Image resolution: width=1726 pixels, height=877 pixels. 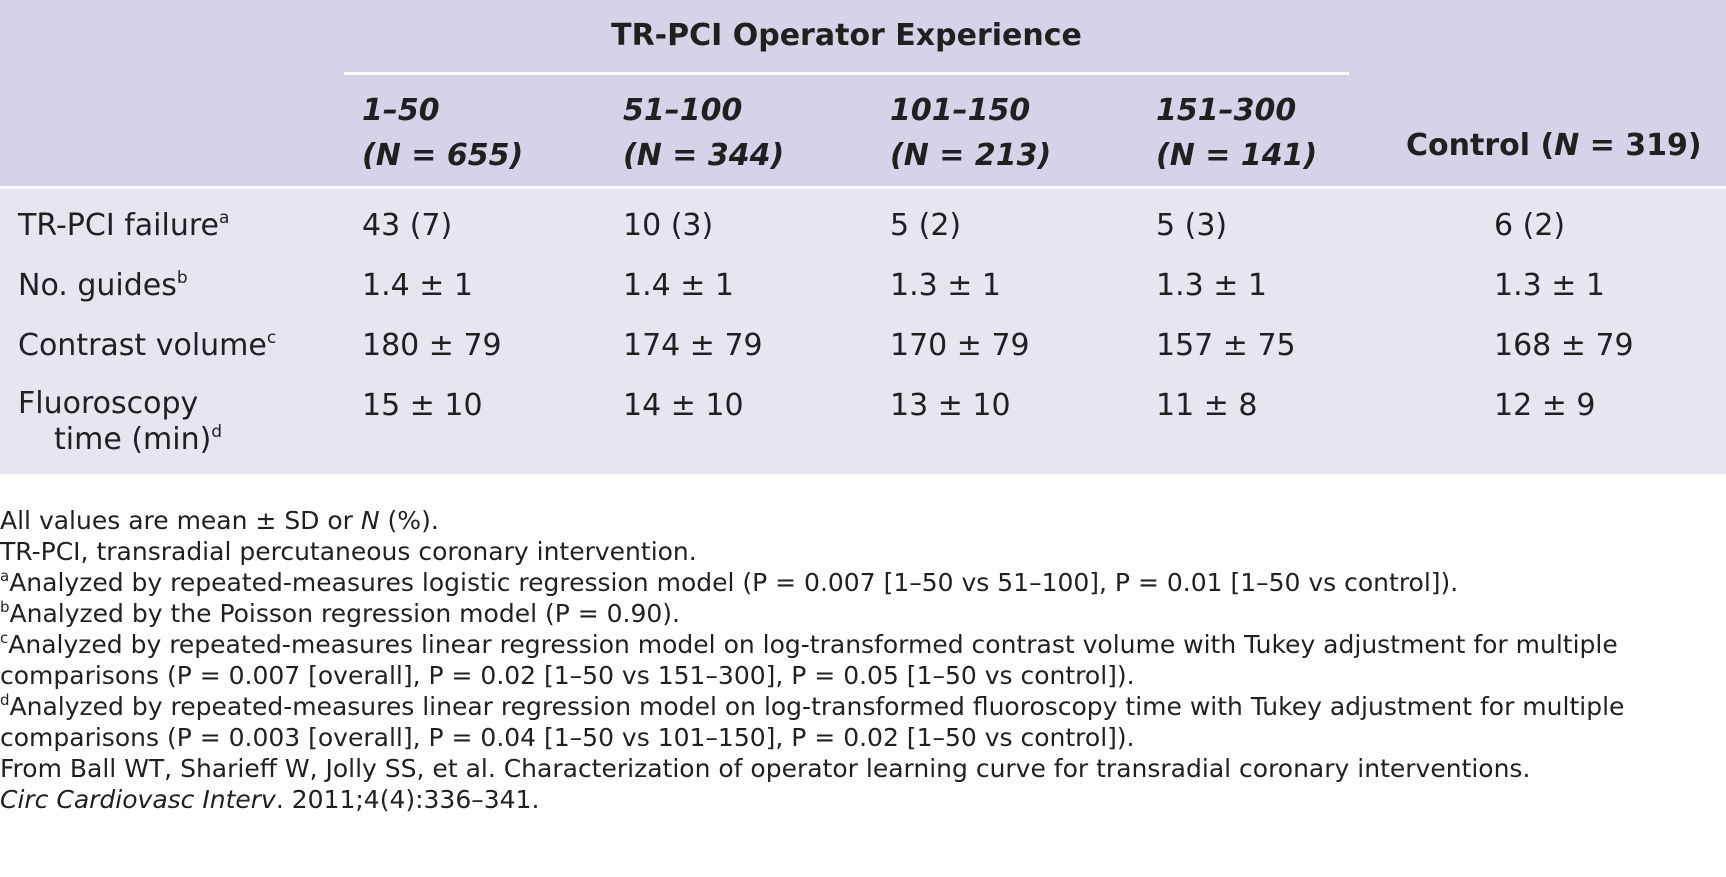 I want to click on column-header: 51–100 (N = 344), so click(x=704, y=133).